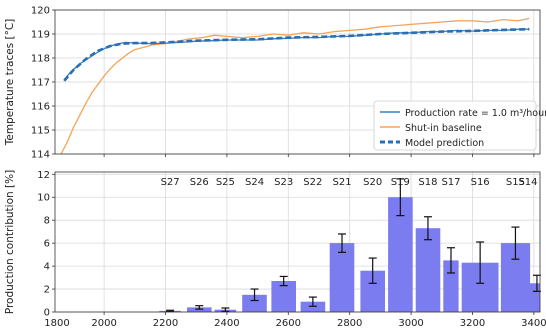 The width and height of the screenshot is (546, 331). Describe the element at coordinates (427, 182) in the screenshot. I see `bar-label-s18: S18` at that location.